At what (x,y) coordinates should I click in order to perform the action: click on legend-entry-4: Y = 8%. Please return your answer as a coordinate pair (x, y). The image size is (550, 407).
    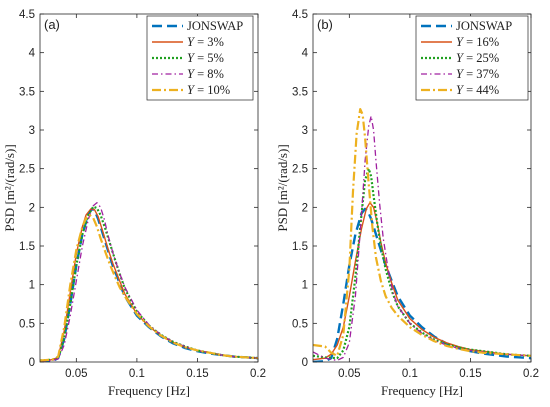
    Looking at the image, I should click on (205, 74).